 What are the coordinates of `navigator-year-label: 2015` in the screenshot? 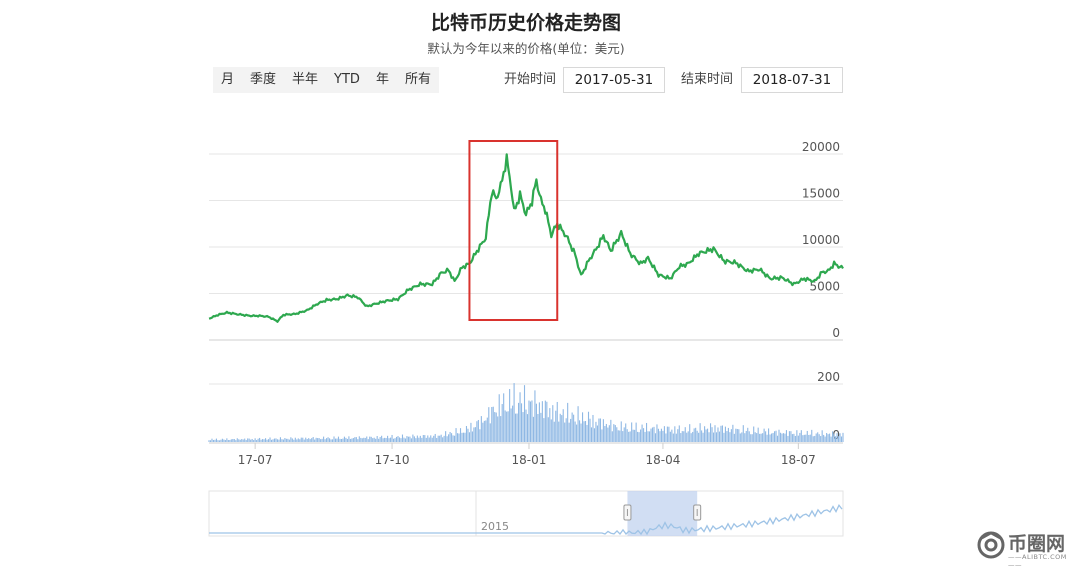 It's located at (495, 526).